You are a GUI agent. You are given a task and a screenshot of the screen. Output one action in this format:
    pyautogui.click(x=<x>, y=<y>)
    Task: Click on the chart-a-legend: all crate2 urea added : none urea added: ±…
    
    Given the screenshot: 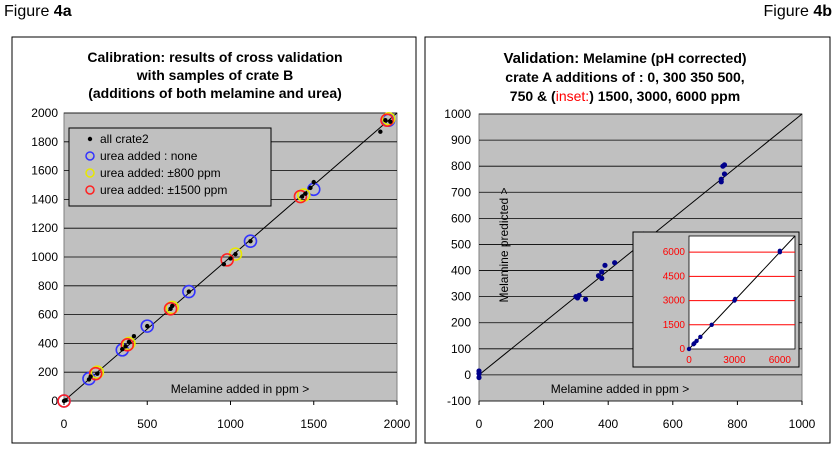 What is the action you would take?
    pyautogui.click(x=170, y=167)
    